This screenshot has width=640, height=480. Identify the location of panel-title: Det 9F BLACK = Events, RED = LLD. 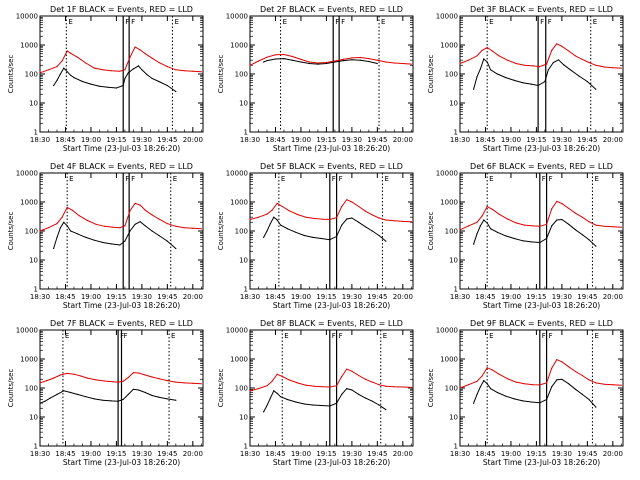
(541, 323).